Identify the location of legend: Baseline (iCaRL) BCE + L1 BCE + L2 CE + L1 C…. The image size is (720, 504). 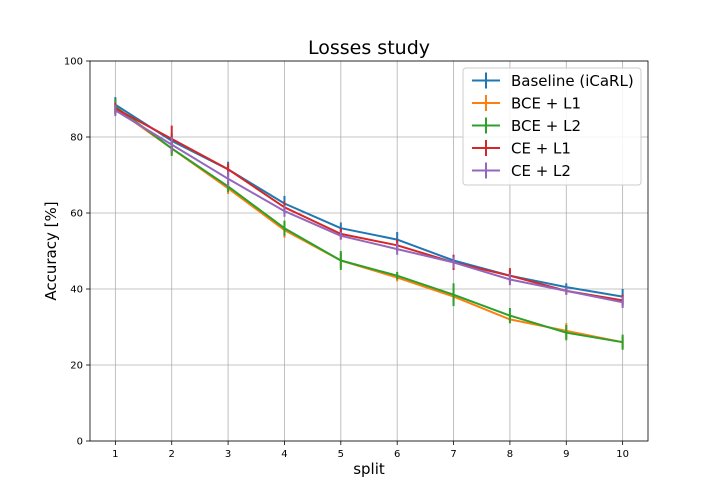
(552, 126).